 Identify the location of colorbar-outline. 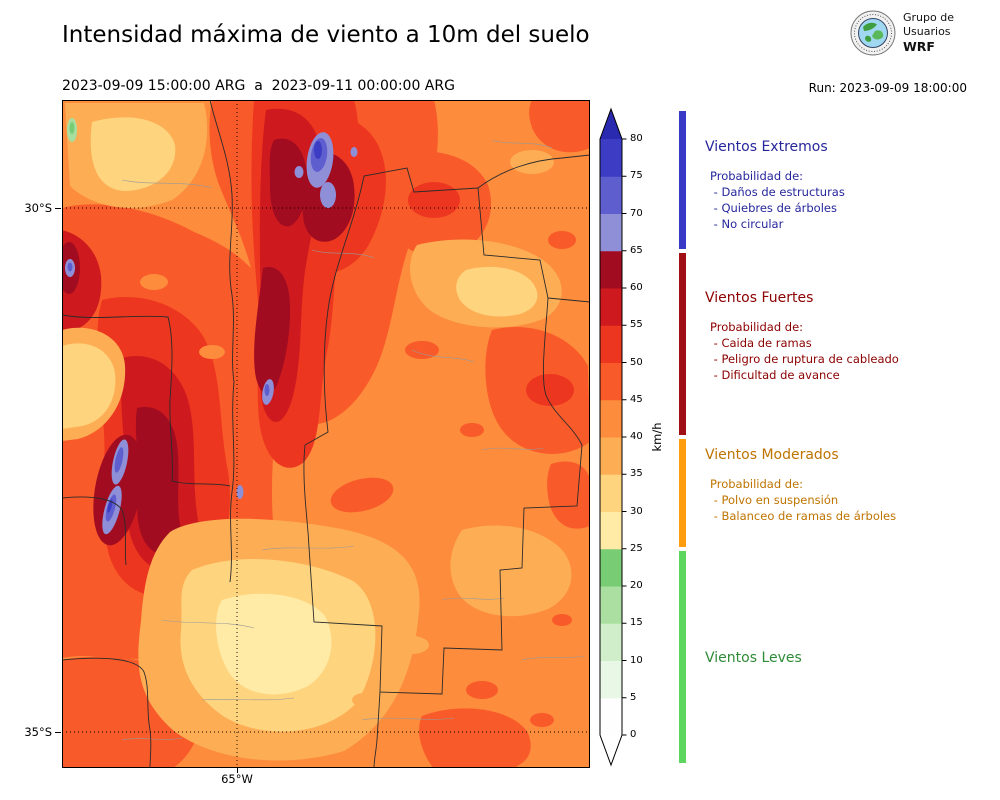
(611, 437).